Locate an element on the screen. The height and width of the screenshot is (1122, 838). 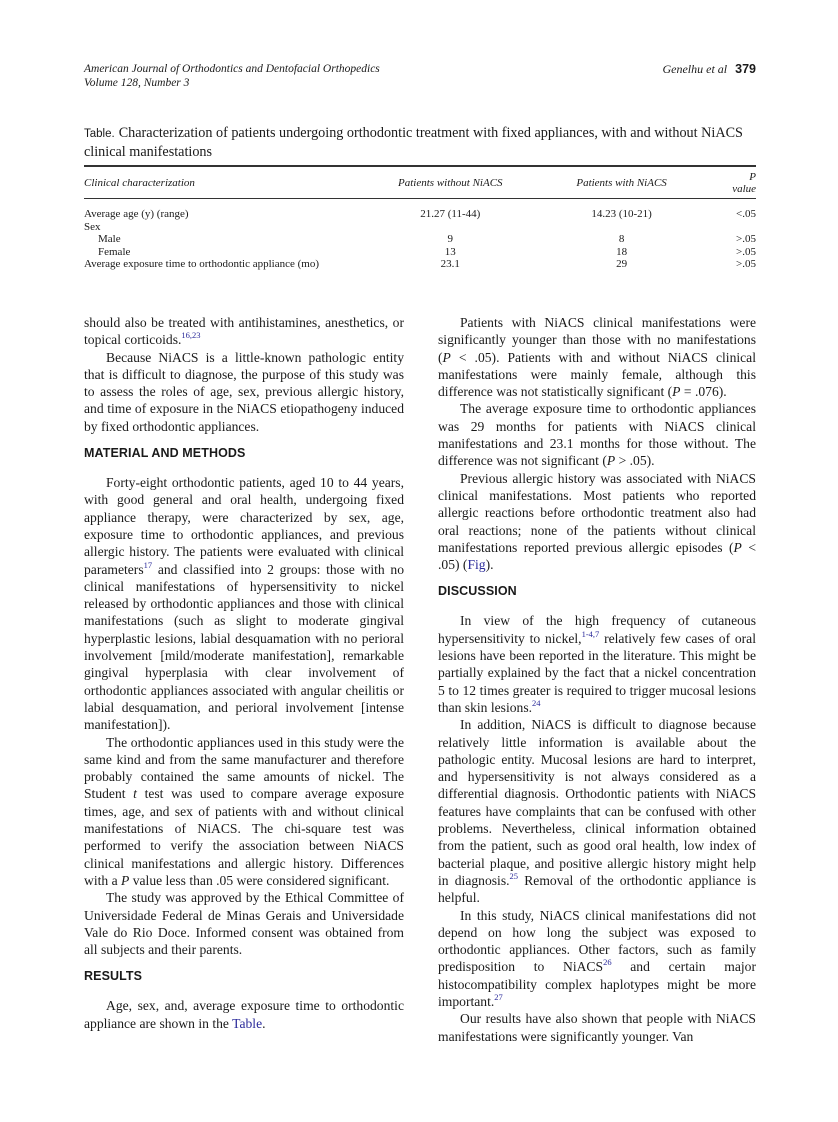
citation-reference: 26 is located at coordinates (607, 962).